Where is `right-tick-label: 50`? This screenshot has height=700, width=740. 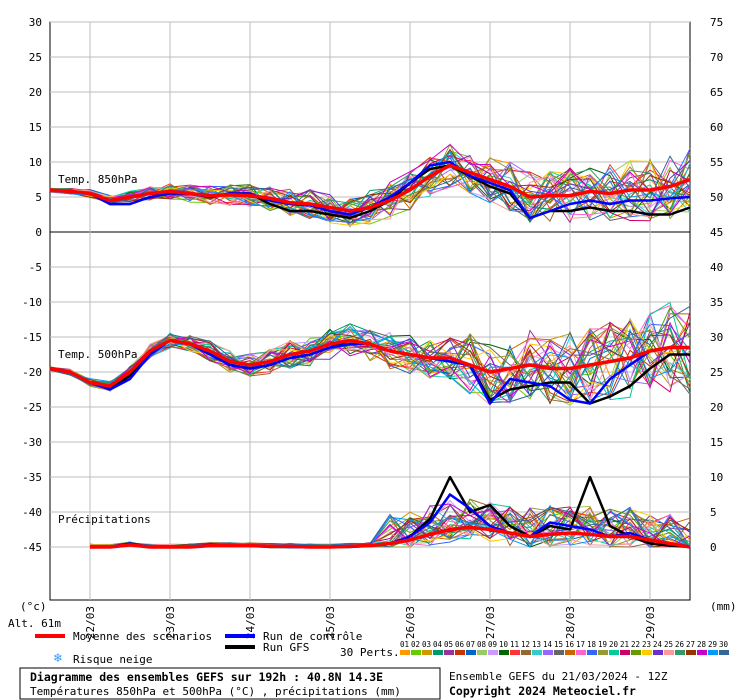 right-tick-label: 50 is located at coordinates (716, 197).